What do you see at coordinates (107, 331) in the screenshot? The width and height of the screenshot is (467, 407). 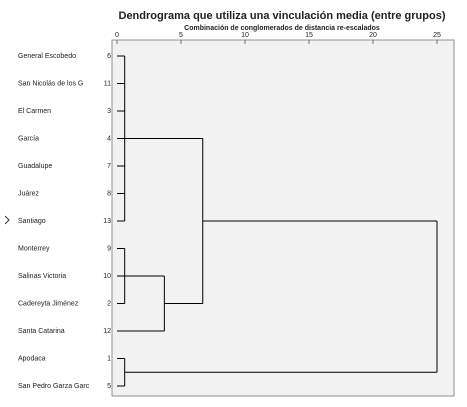 I see `case-number: 12` at bounding box center [107, 331].